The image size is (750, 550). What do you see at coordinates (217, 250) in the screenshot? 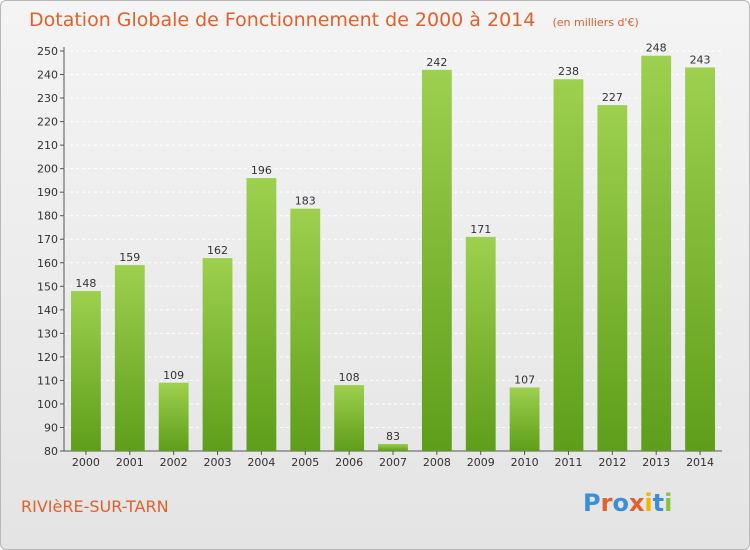
I see `bar-value-label: 162` at bounding box center [217, 250].